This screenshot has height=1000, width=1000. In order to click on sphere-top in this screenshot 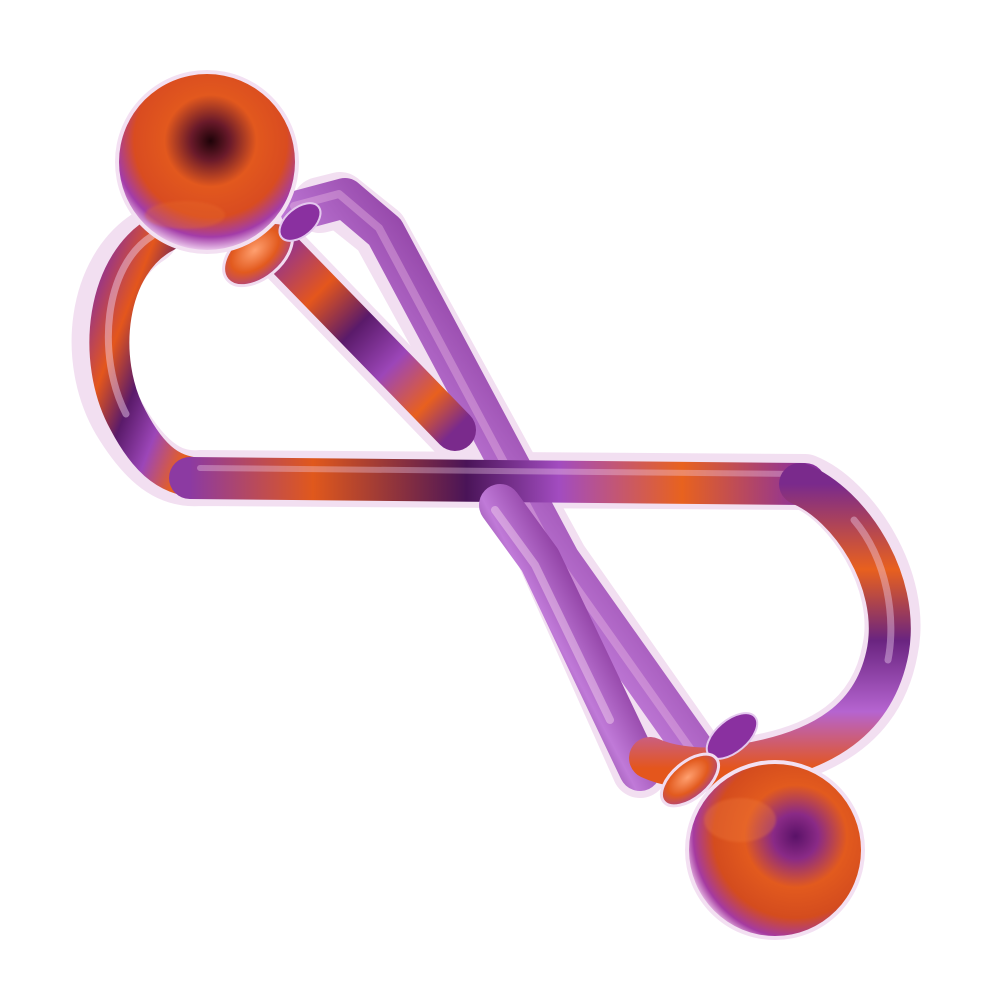, I will do `click(207, 162)`.